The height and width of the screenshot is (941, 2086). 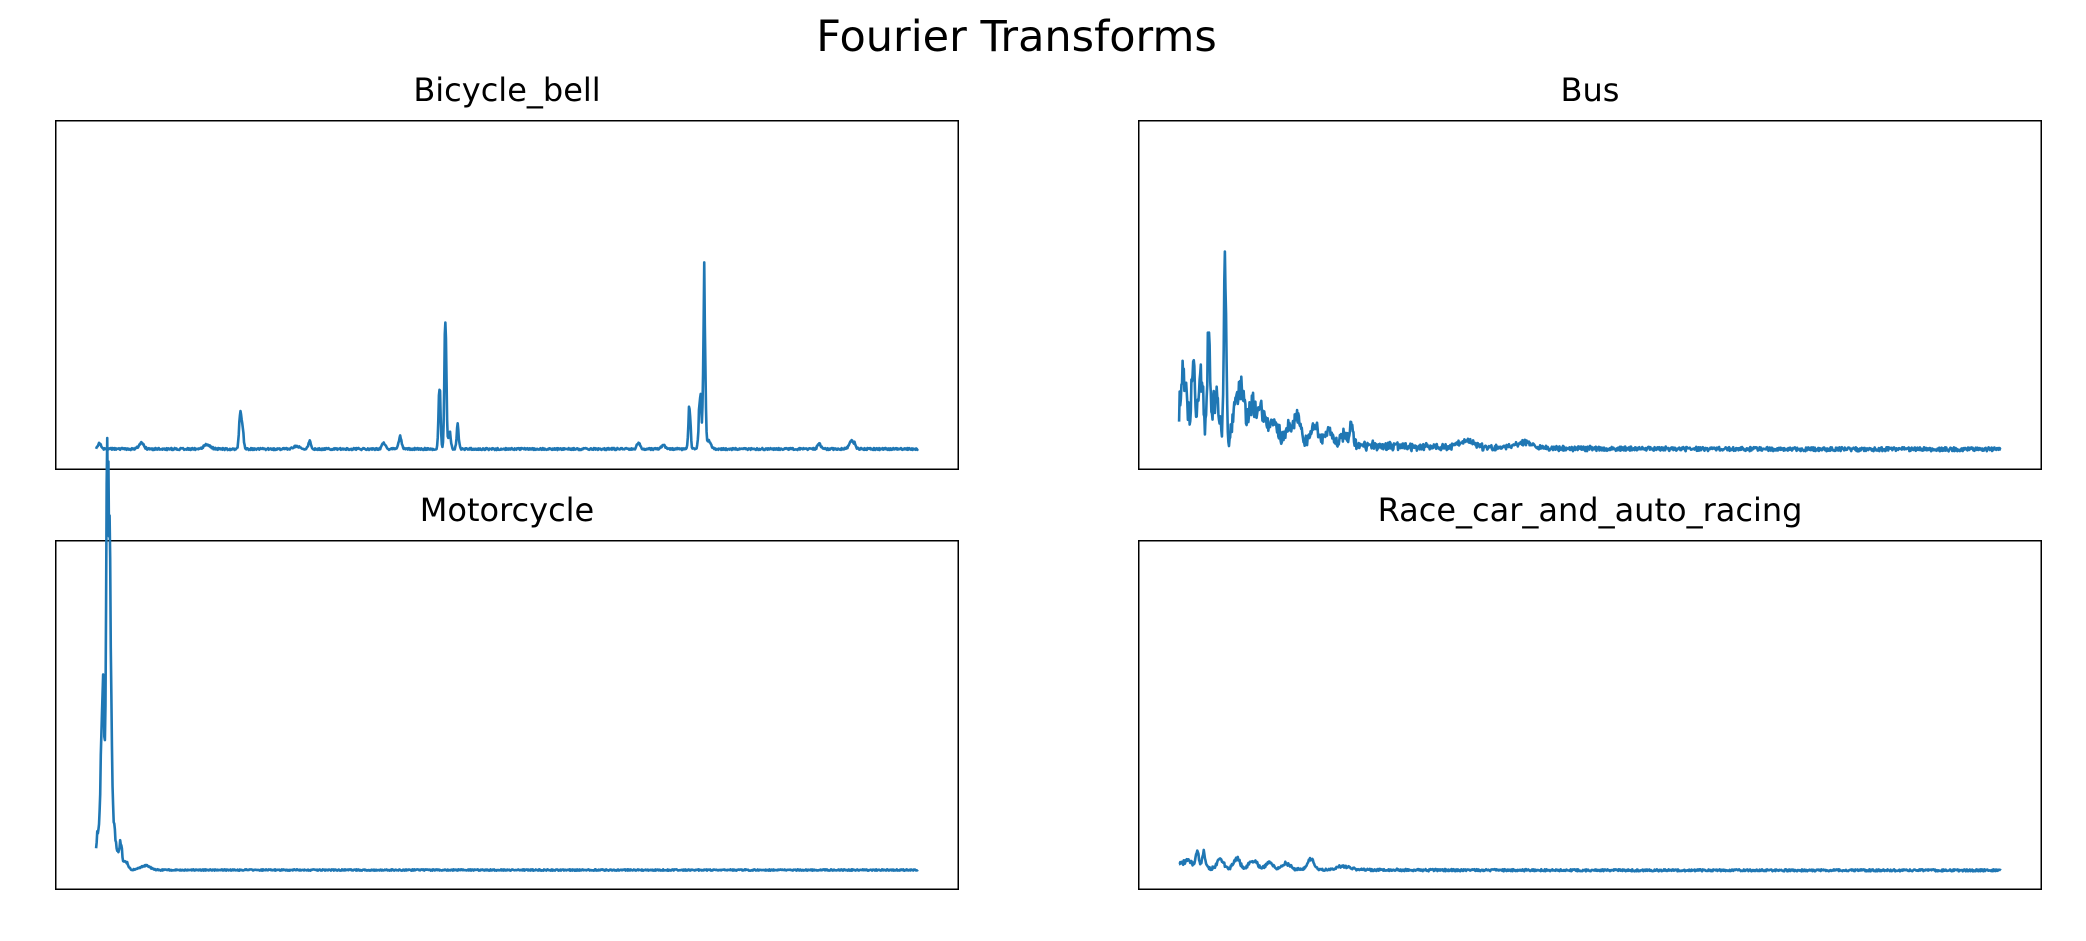 I want to click on subplot-title: Race_car_and_auto_racing, so click(x=1590, y=510).